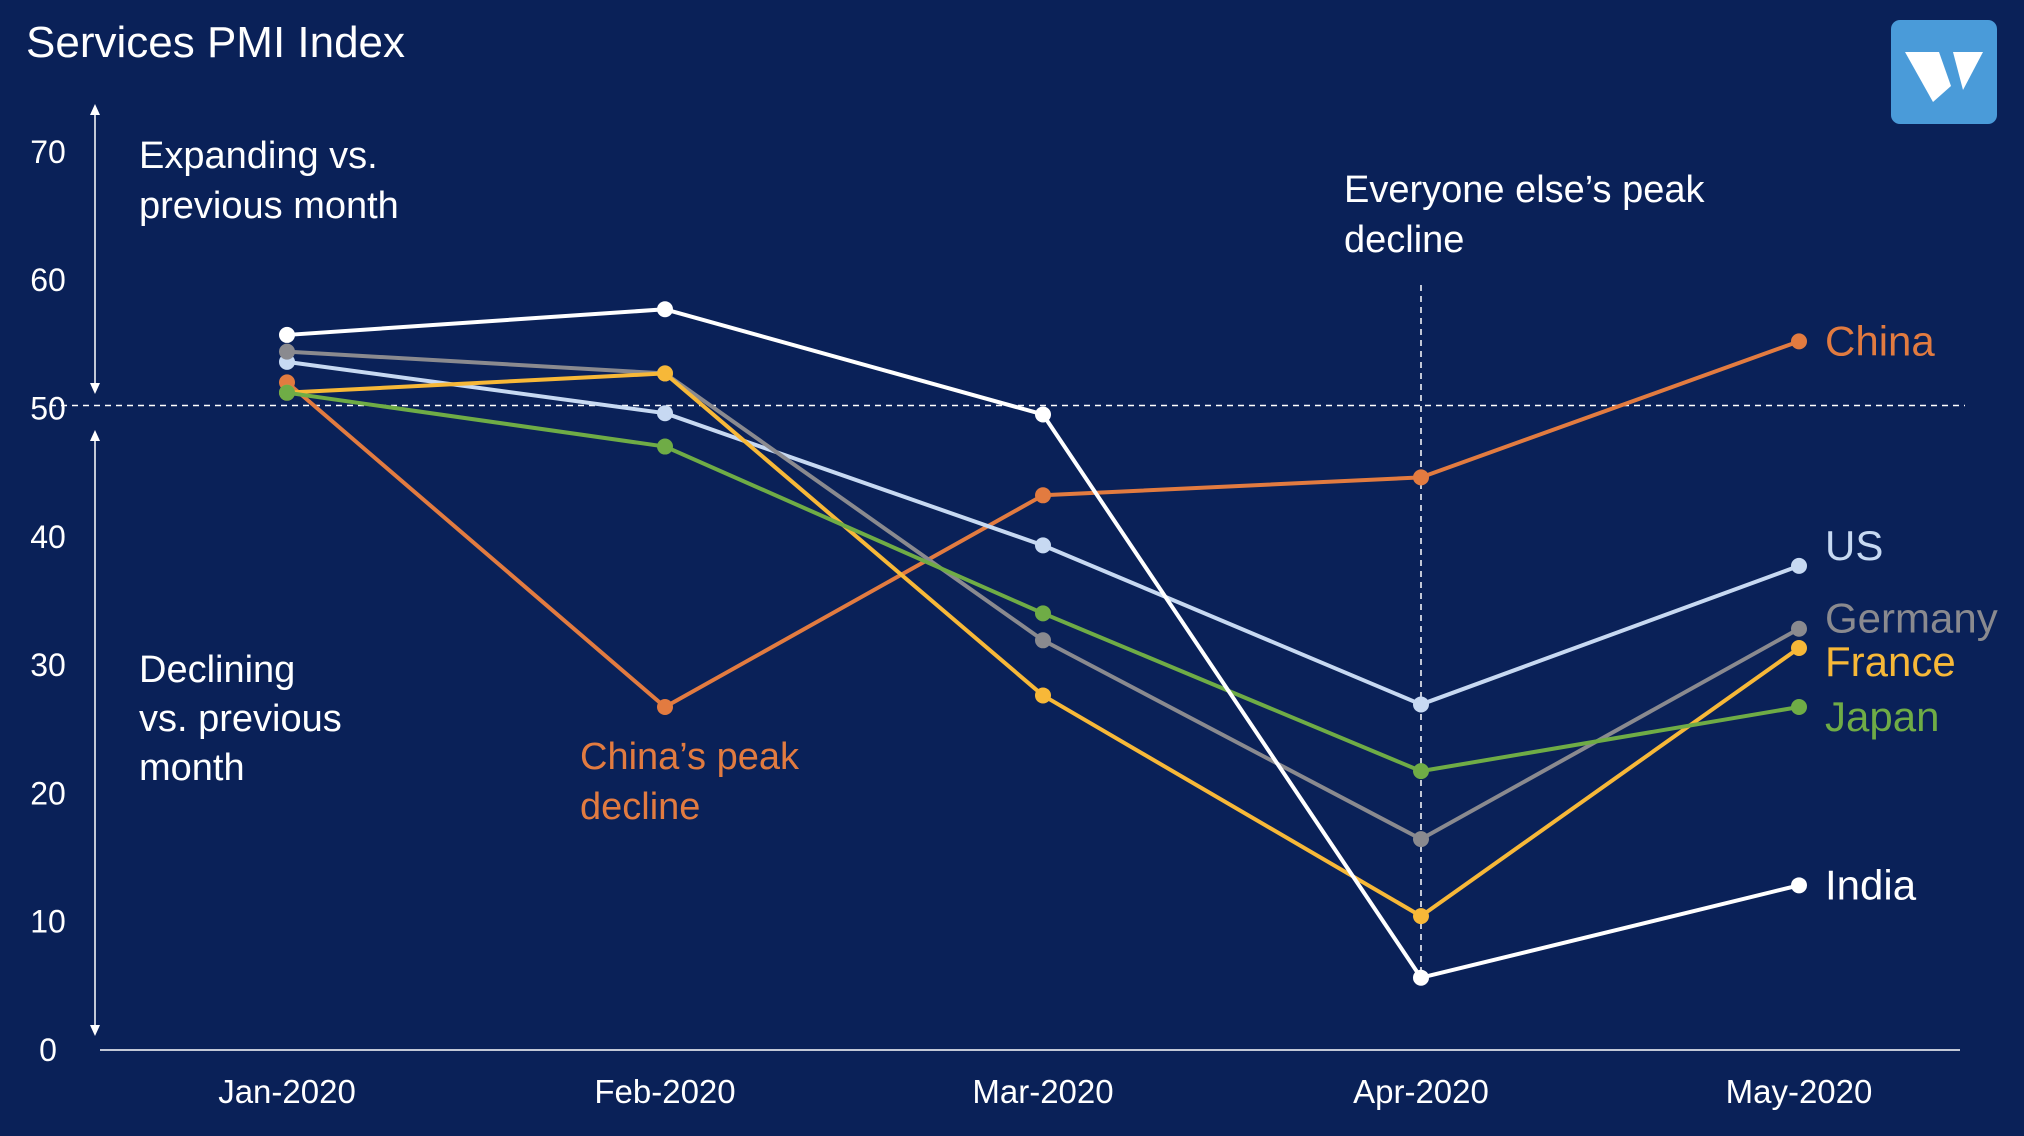  What do you see at coordinates (95, 109) in the screenshot?
I see `expanding-arrow-head-top` at bounding box center [95, 109].